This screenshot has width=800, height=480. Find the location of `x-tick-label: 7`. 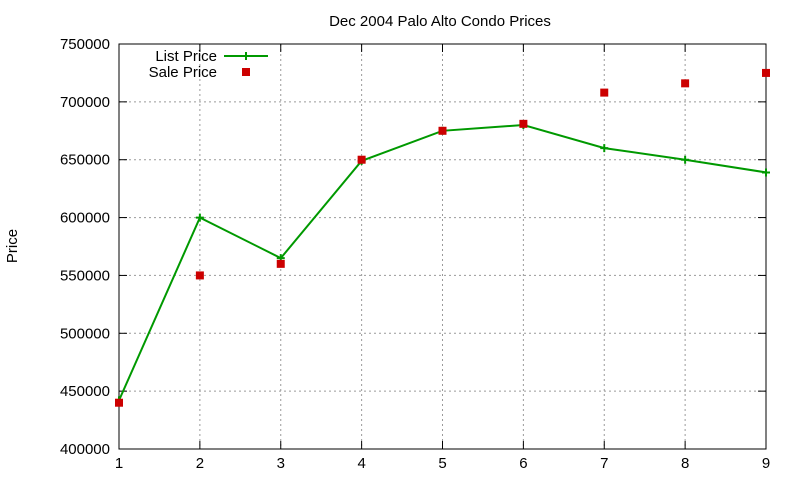

x-tick-label: 7 is located at coordinates (604, 463).